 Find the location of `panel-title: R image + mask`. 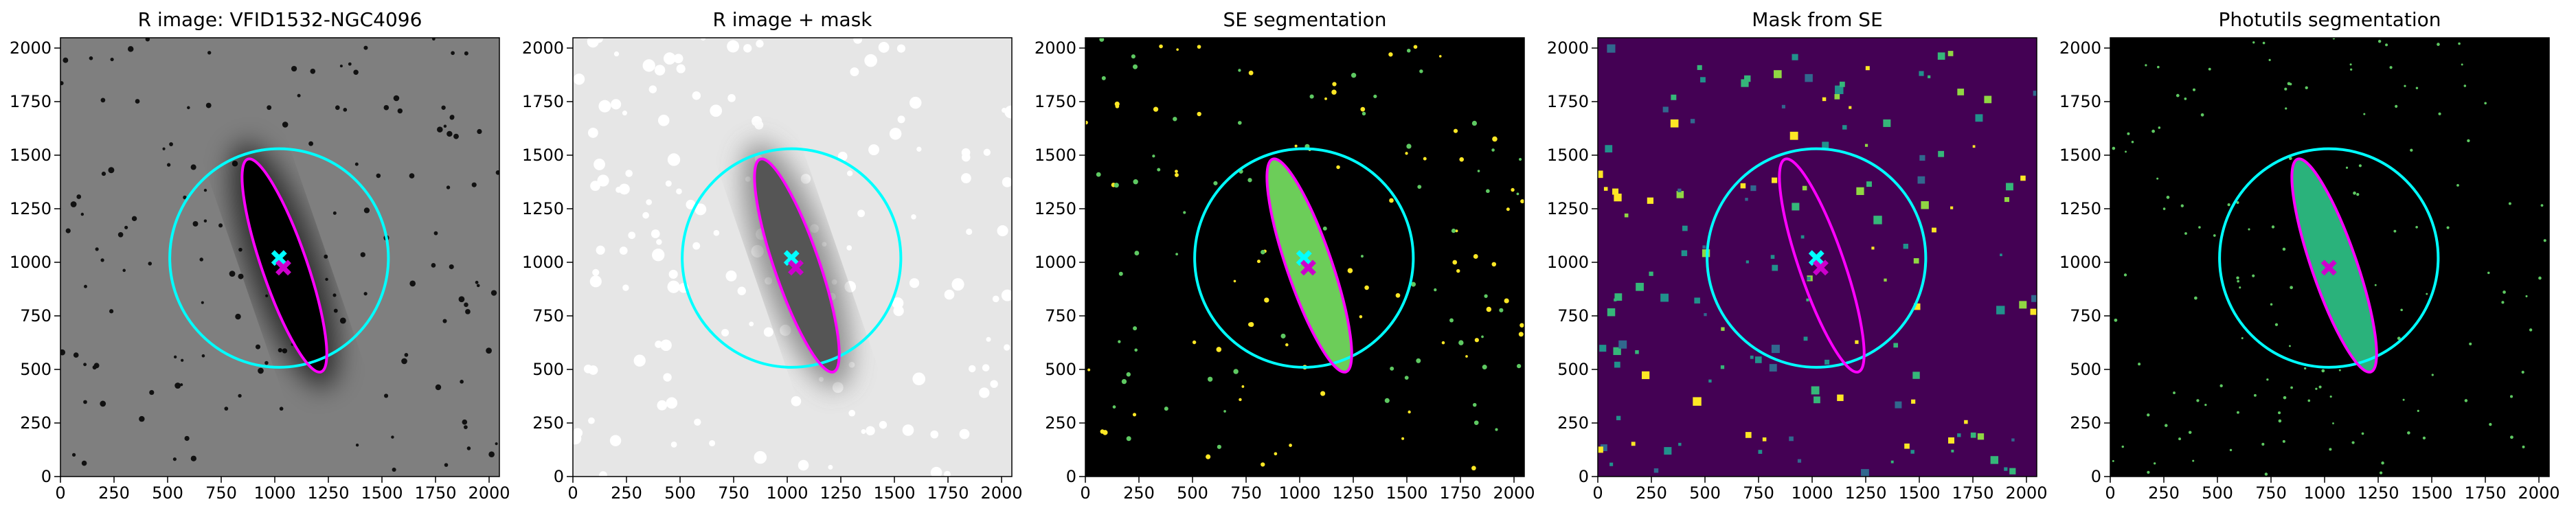

panel-title: R image + mask is located at coordinates (792, 19).